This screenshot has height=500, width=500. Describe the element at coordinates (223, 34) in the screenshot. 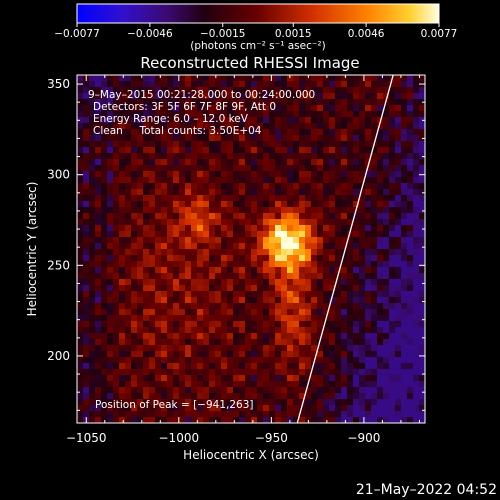

I see `colorbar-tick-label: −0.0015` at that location.